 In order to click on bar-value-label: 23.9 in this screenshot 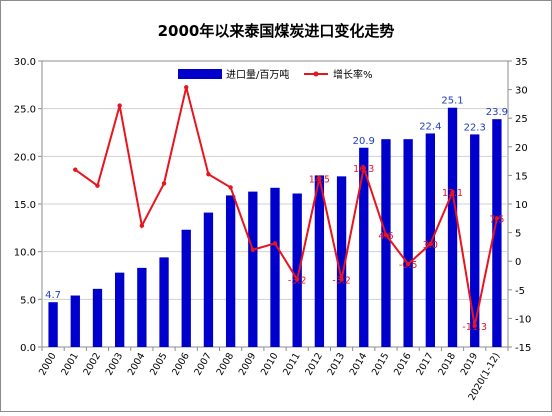, I will do `click(497, 112)`.